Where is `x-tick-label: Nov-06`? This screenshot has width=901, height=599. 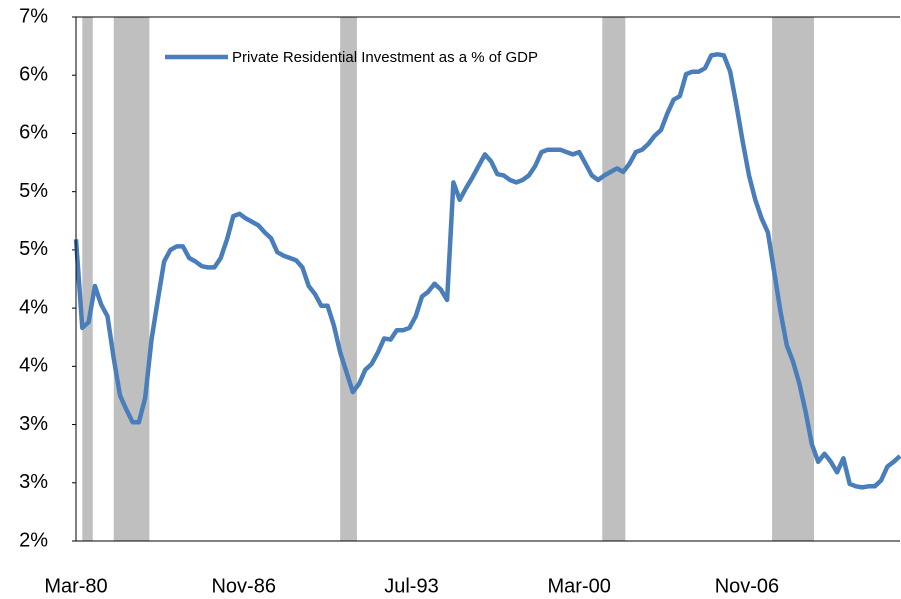
x-tick-label: Nov-06 is located at coordinates (747, 586).